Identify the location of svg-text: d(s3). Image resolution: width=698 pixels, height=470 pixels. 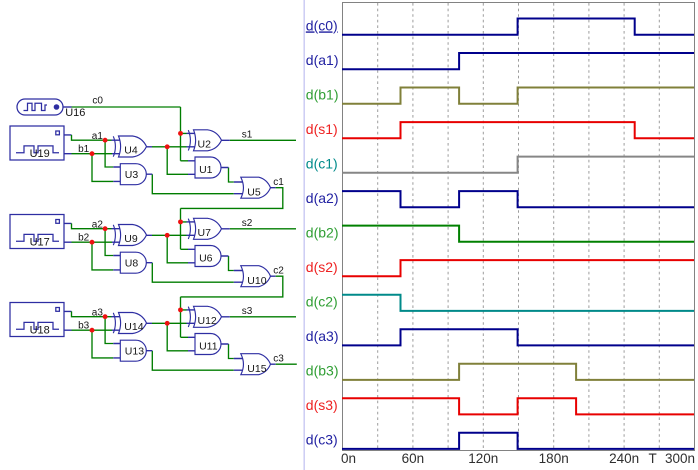
(322, 405).